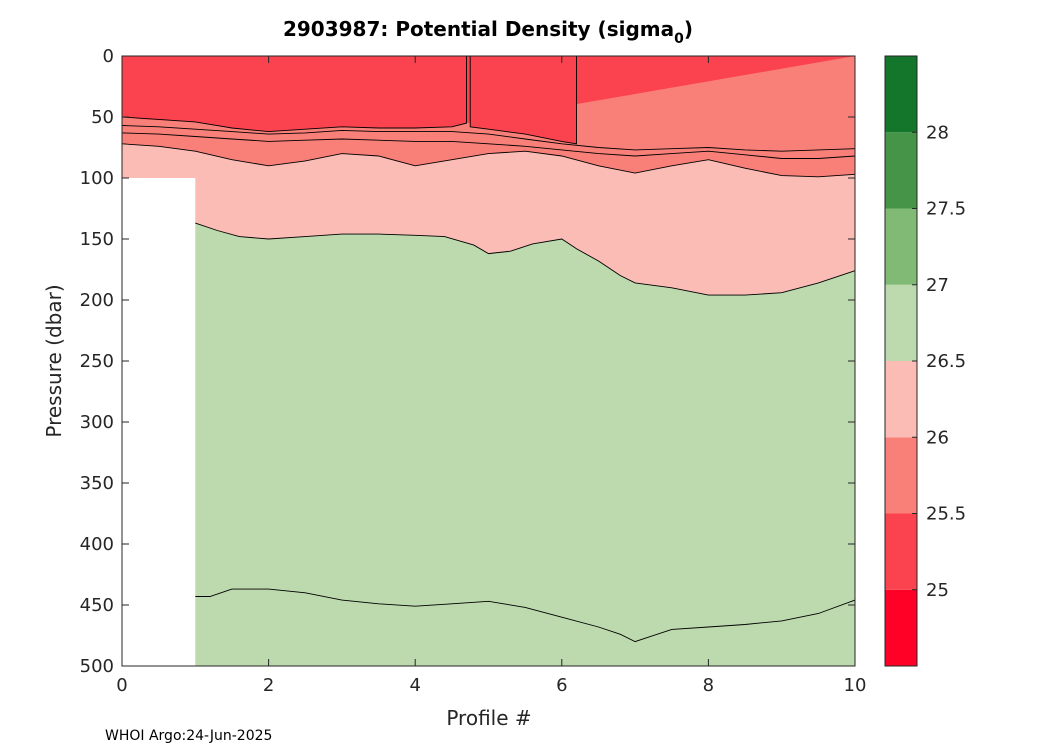 This screenshot has width=1050, height=750. Describe the element at coordinates (925, 361) in the screenshot. I see `colorbar: 25 25.5 26 26.5 27 27.5 28` at that location.